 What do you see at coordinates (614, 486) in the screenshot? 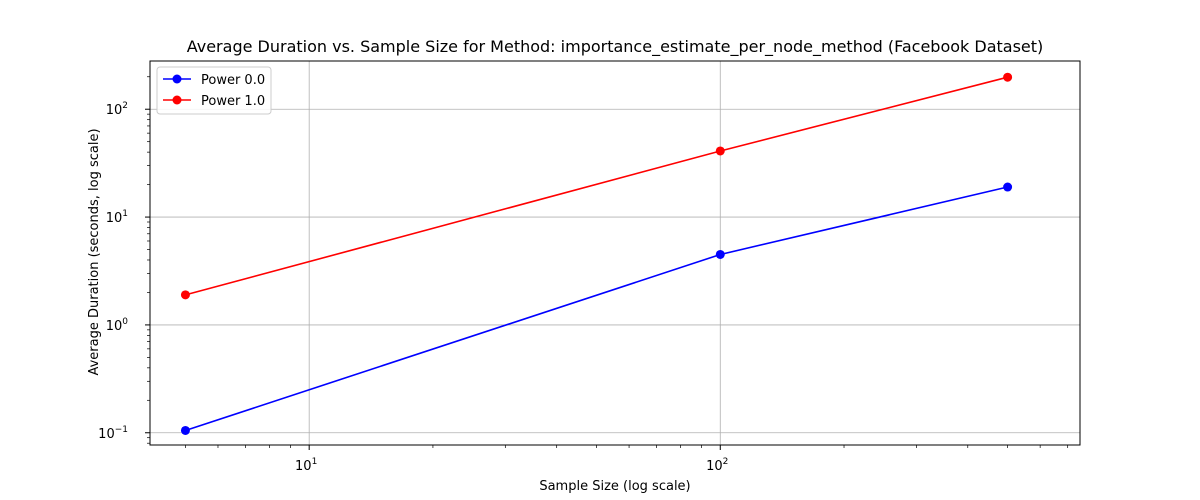
I see `x-axis-label: Sample Size (log scale)` at bounding box center [614, 486].